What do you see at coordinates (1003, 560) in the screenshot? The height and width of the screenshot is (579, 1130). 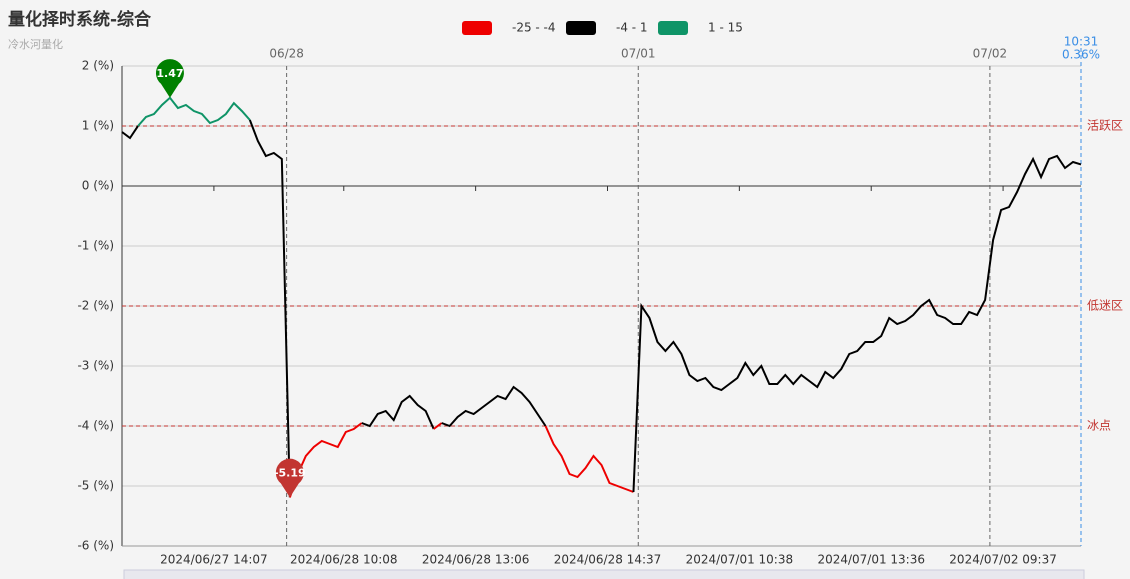 I see `x-tick-label: 2024/07/02 09:37` at bounding box center [1003, 560].